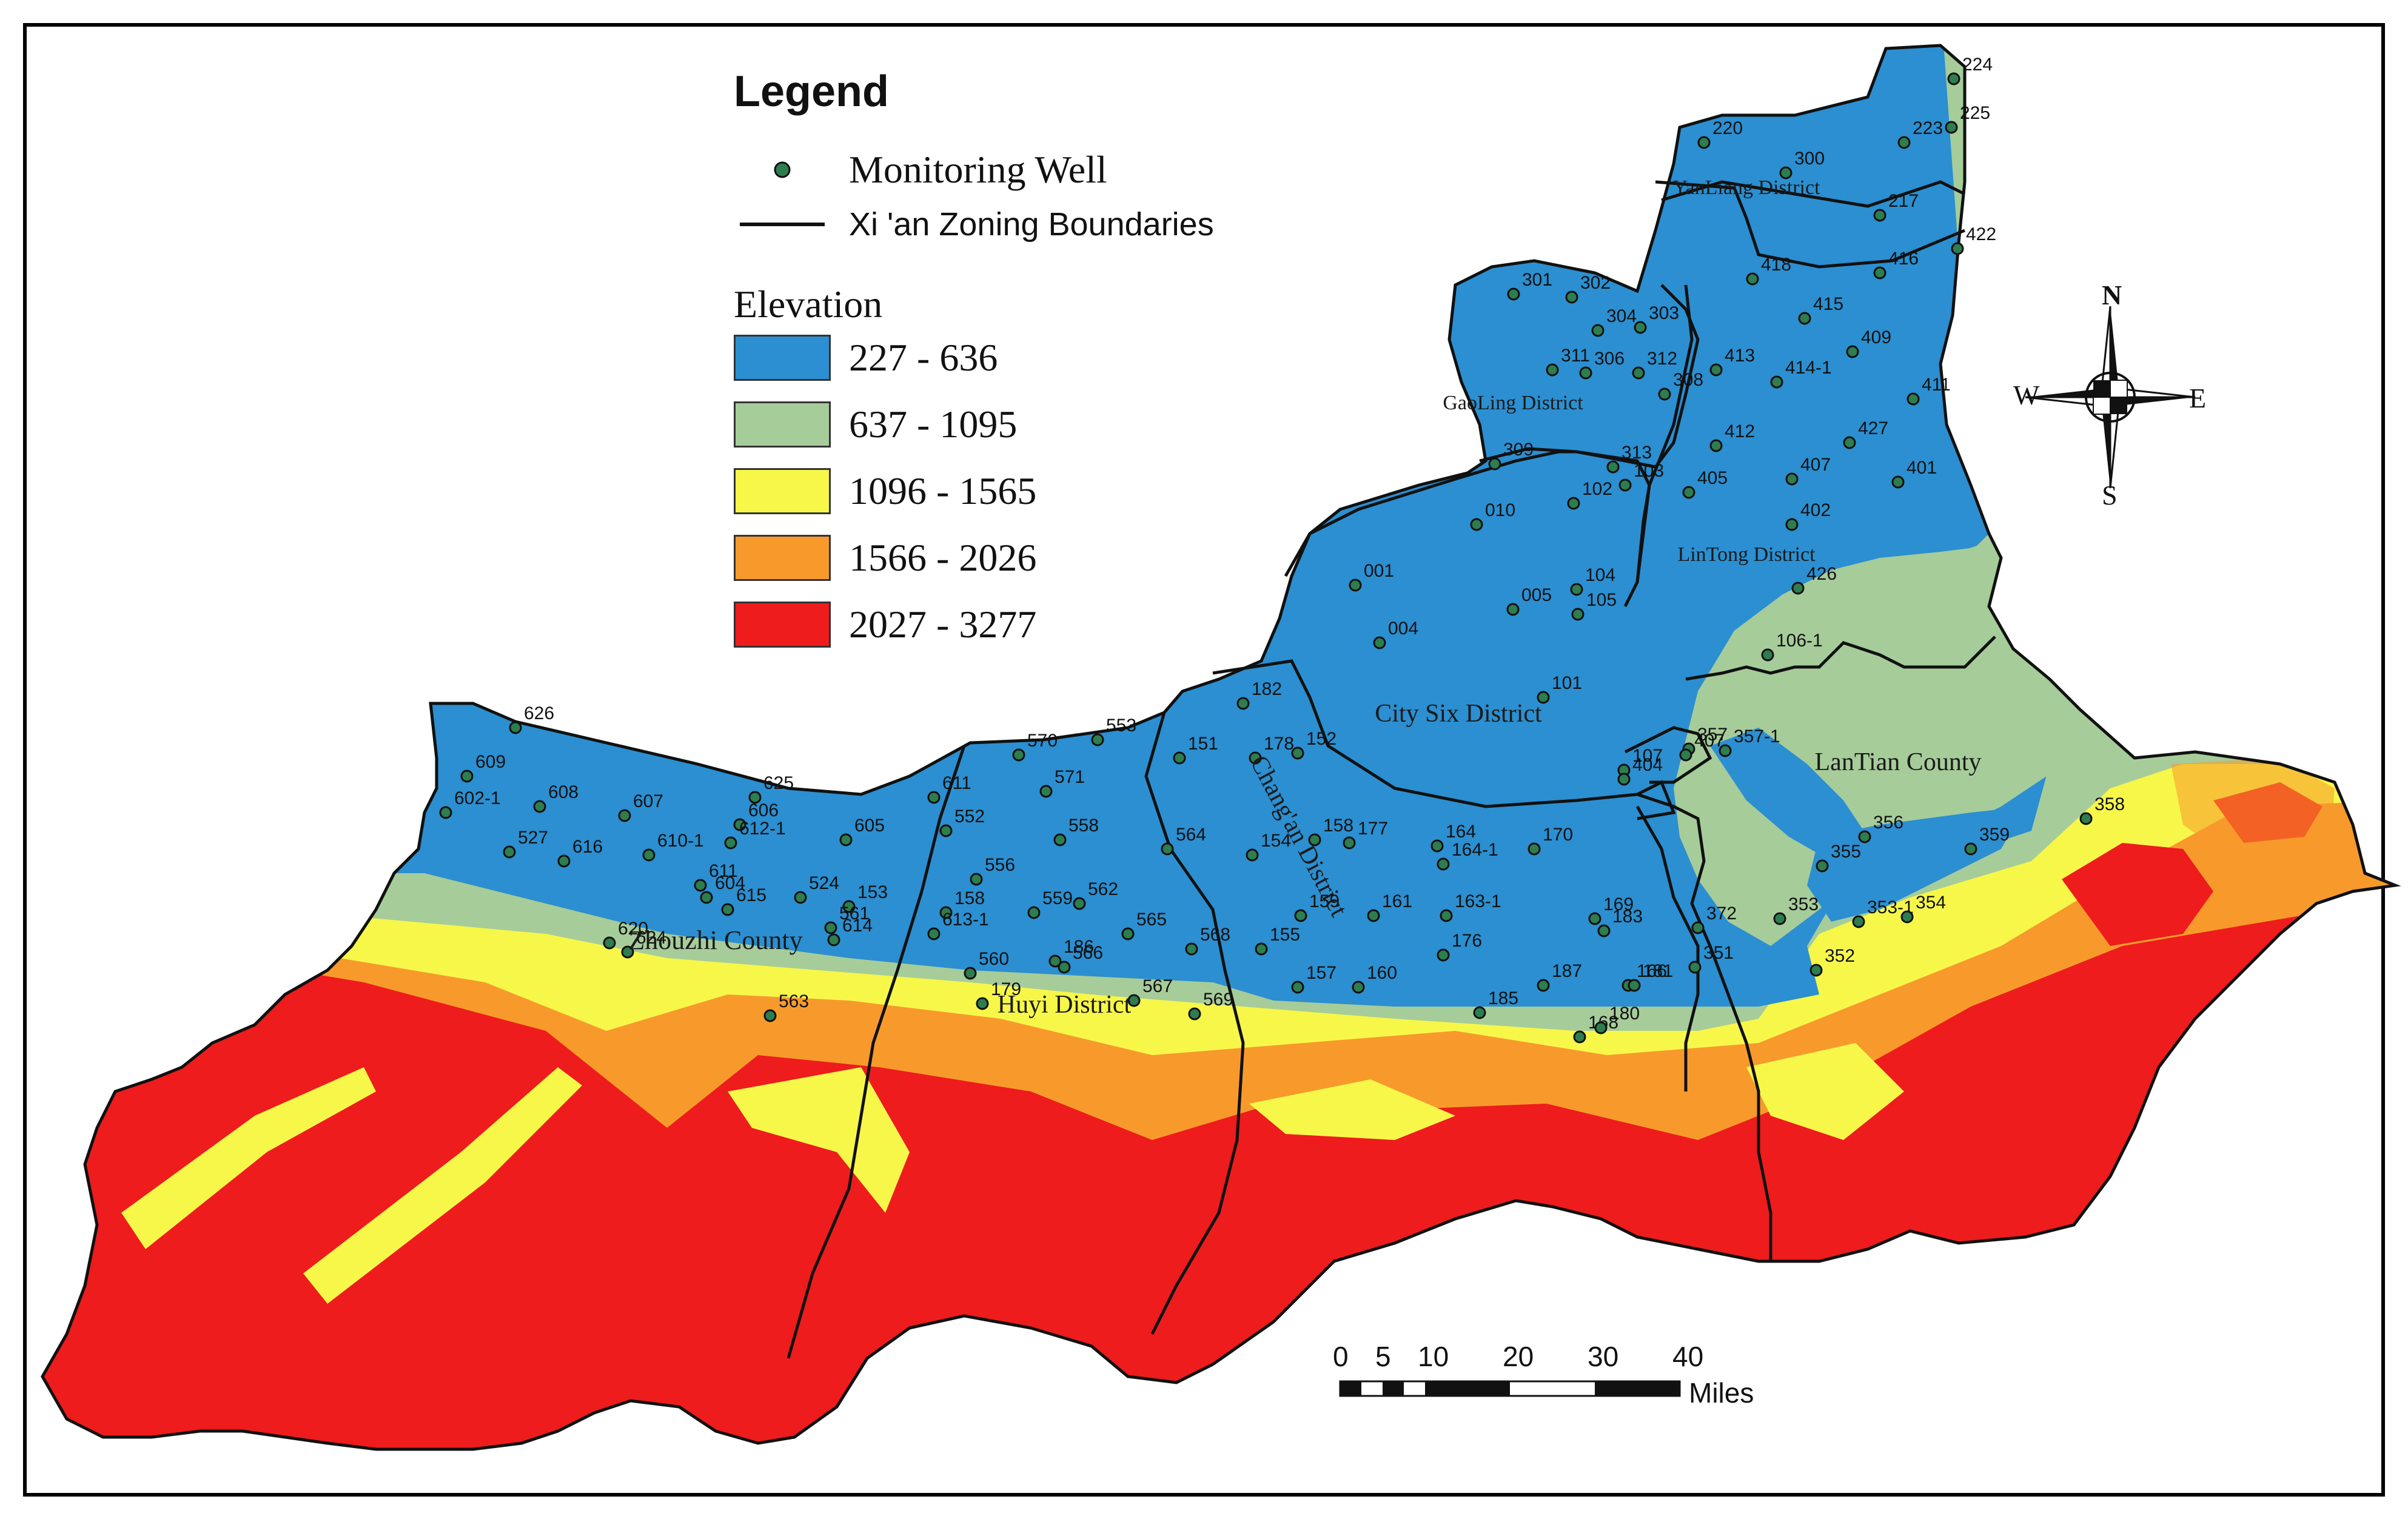 This screenshot has width=2408, height=1519. I want to click on monitoring-well: 402, so click(1808, 515).